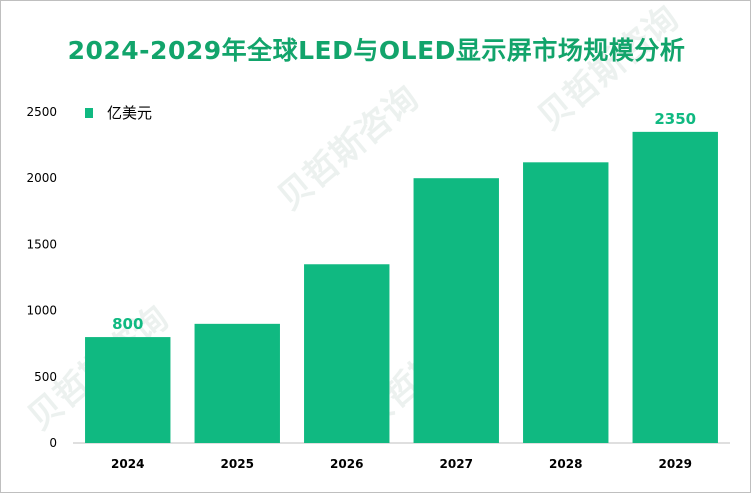  What do you see at coordinates (41, 311) in the screenshot?
I see `y-tick-label: 1000` at bounding box center [41, 311].